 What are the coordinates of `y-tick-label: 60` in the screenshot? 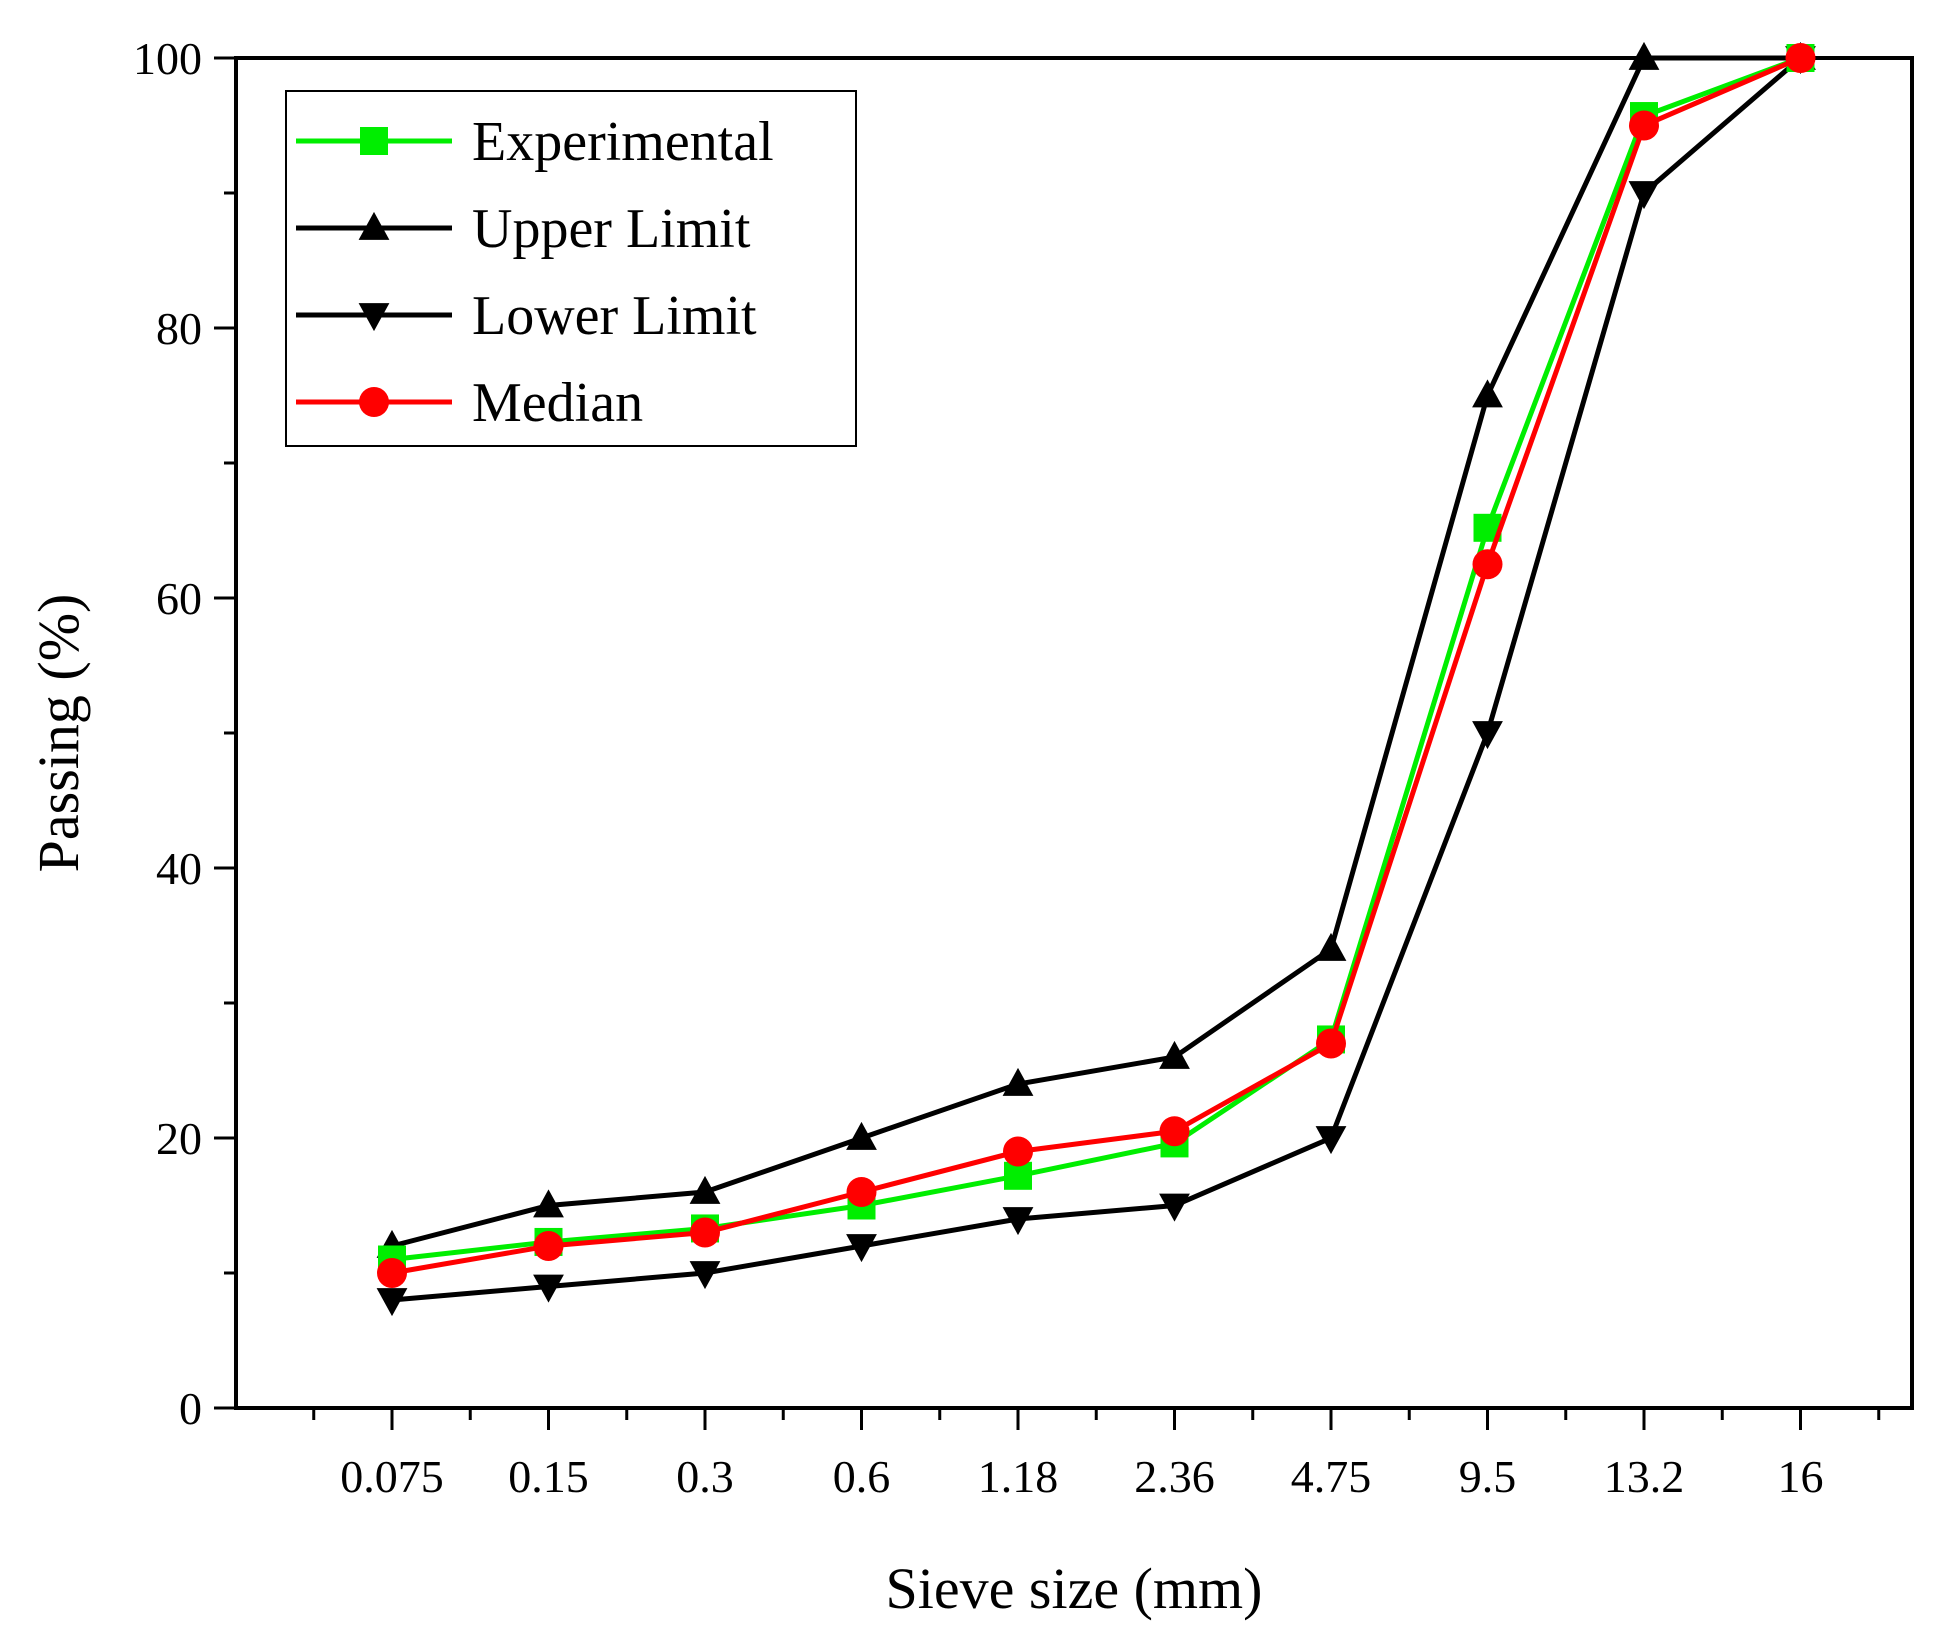 It's located at (179, 598).